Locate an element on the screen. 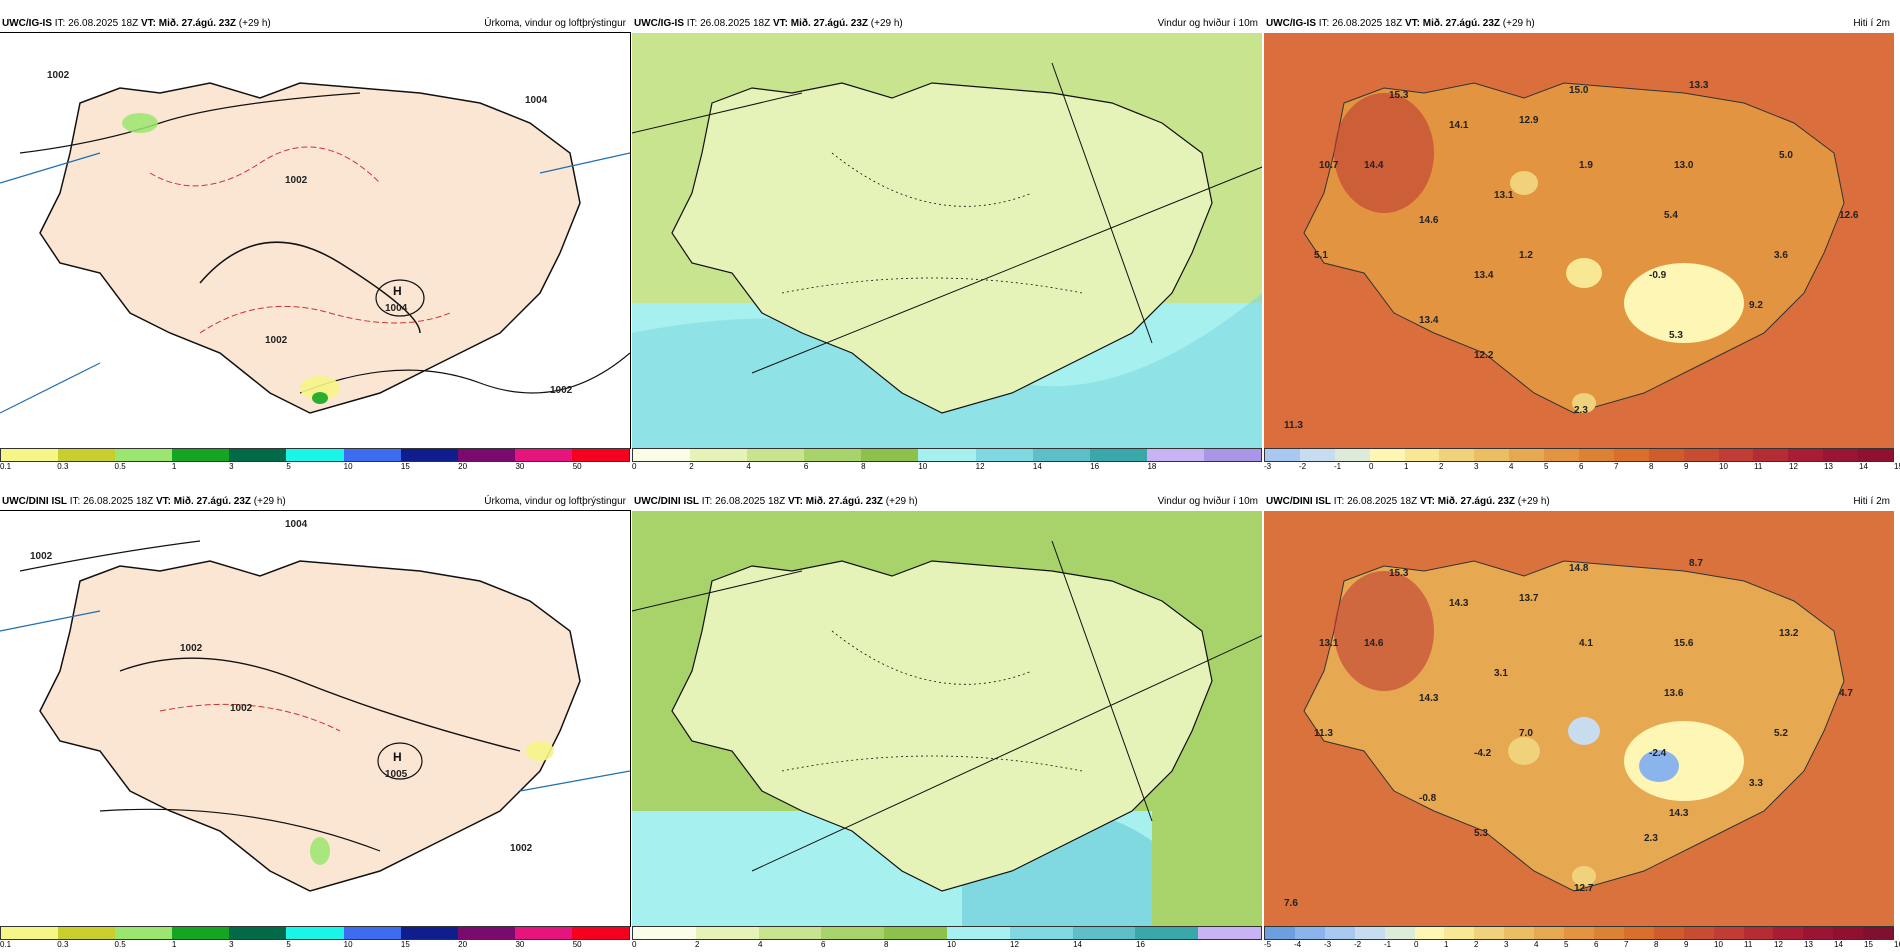 The image size is (1900, 952). colorbar-tick-label: 3 is located at coordinates (231, 466).